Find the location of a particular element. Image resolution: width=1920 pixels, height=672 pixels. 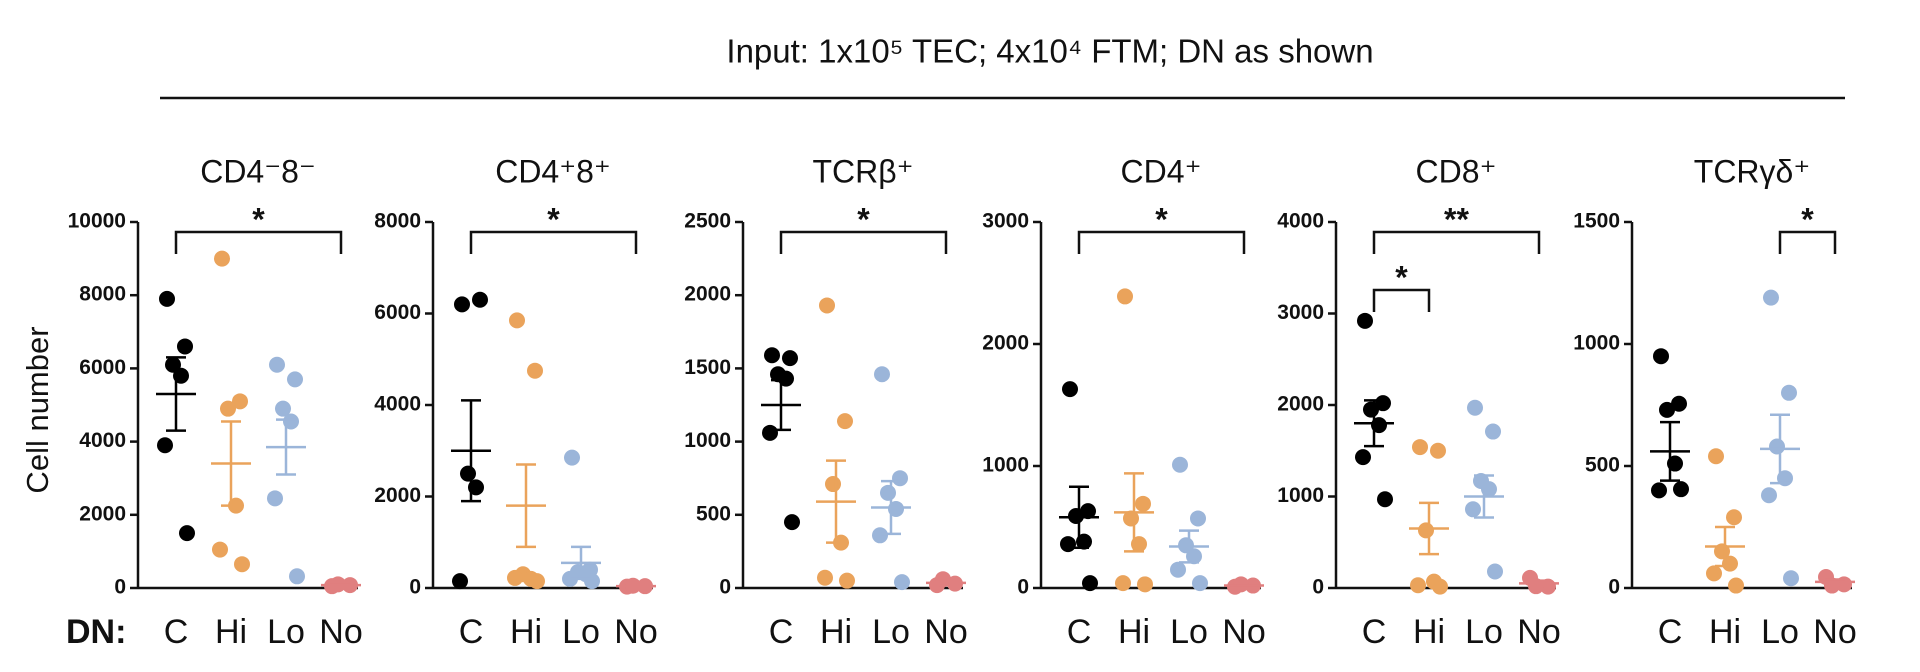

y-axis-label: Cell number is located at coordinates (37, 409).